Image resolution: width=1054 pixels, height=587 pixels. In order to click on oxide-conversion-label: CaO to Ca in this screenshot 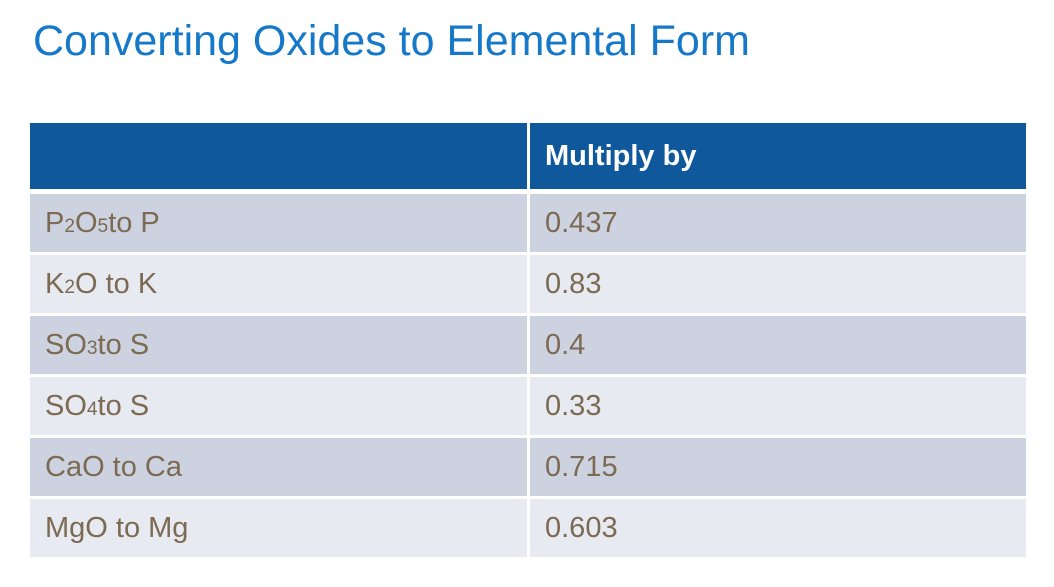, I will do `click(278, 467)`.